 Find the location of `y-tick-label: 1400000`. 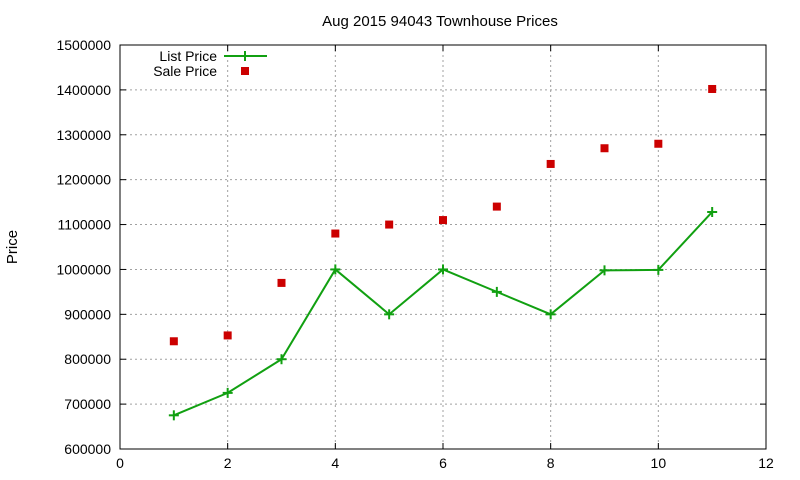

y-tick-label: 1400000 is located at coordinates (83, 90).